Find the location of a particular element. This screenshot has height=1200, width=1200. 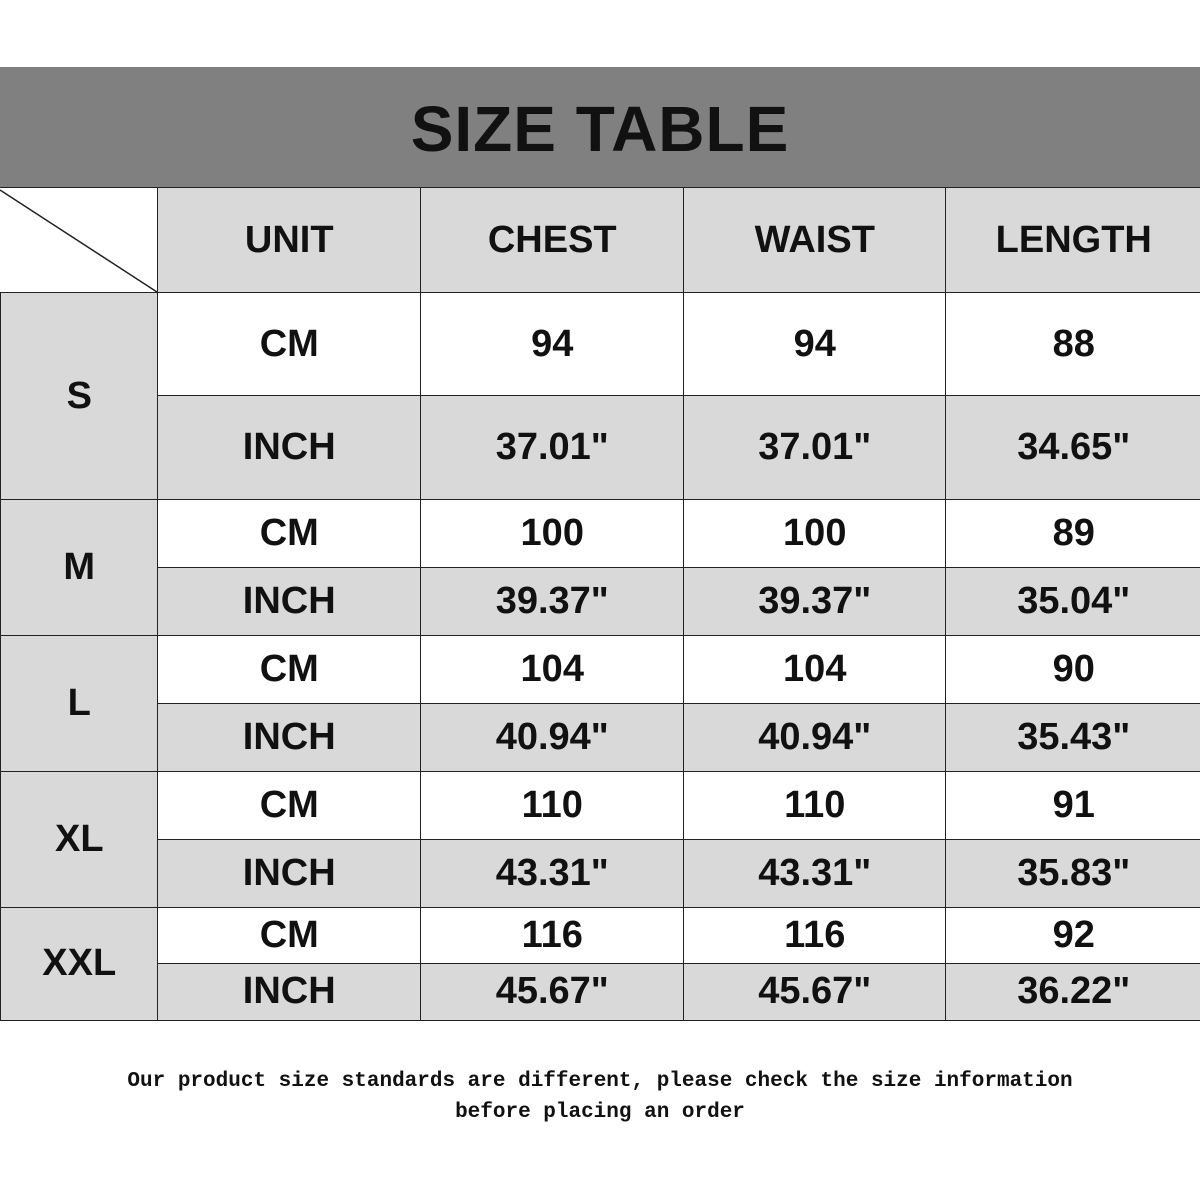

value-cell-length: 88 is located at coordinates (1072, 344).